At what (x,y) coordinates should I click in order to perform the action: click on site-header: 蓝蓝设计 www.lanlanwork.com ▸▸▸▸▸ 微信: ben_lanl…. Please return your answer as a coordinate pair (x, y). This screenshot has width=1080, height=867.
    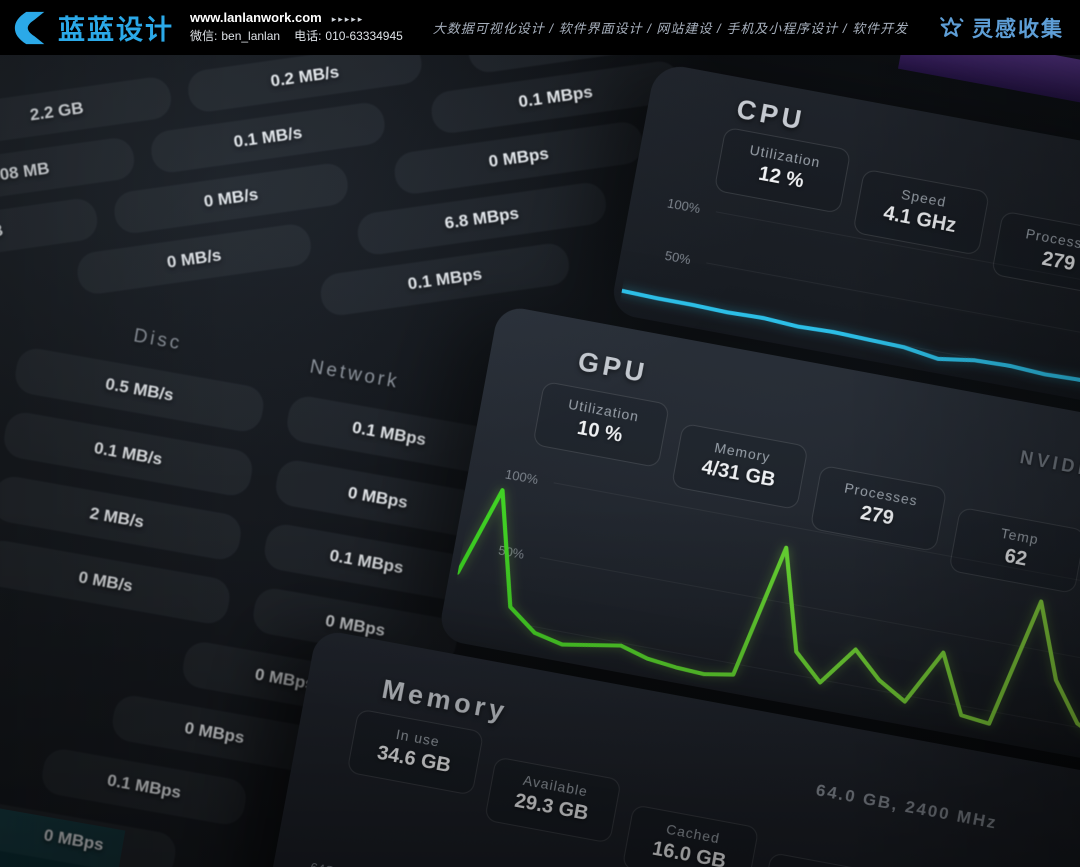
    Looking at the image, I should click on (540, 27).